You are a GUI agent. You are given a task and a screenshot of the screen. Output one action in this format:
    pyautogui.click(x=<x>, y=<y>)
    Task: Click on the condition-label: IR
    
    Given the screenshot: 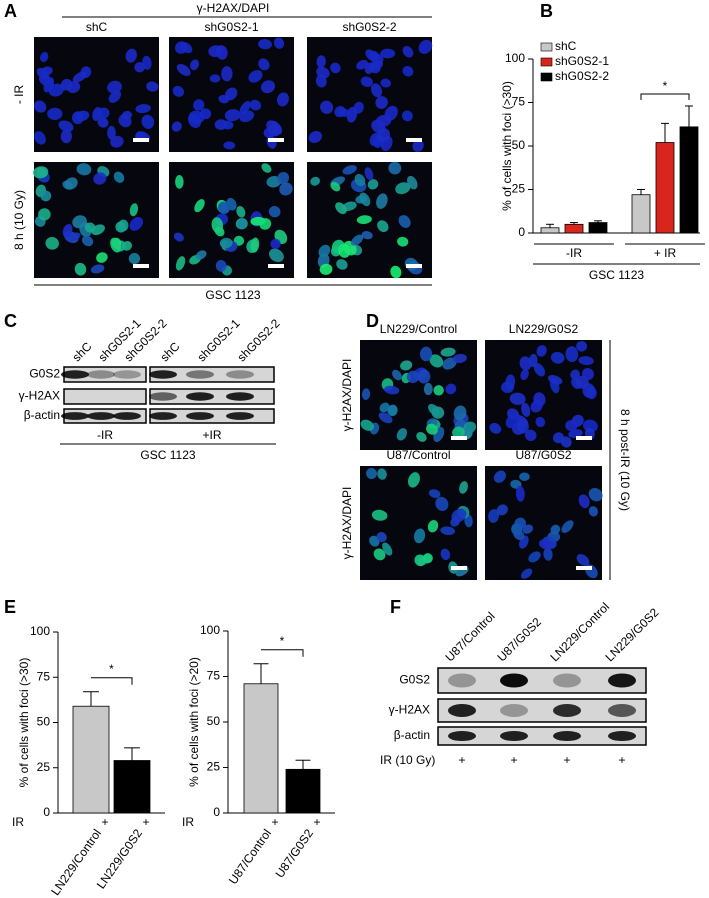 What is the action you would take?
    pyautogui.click(x=18, y=822)
    